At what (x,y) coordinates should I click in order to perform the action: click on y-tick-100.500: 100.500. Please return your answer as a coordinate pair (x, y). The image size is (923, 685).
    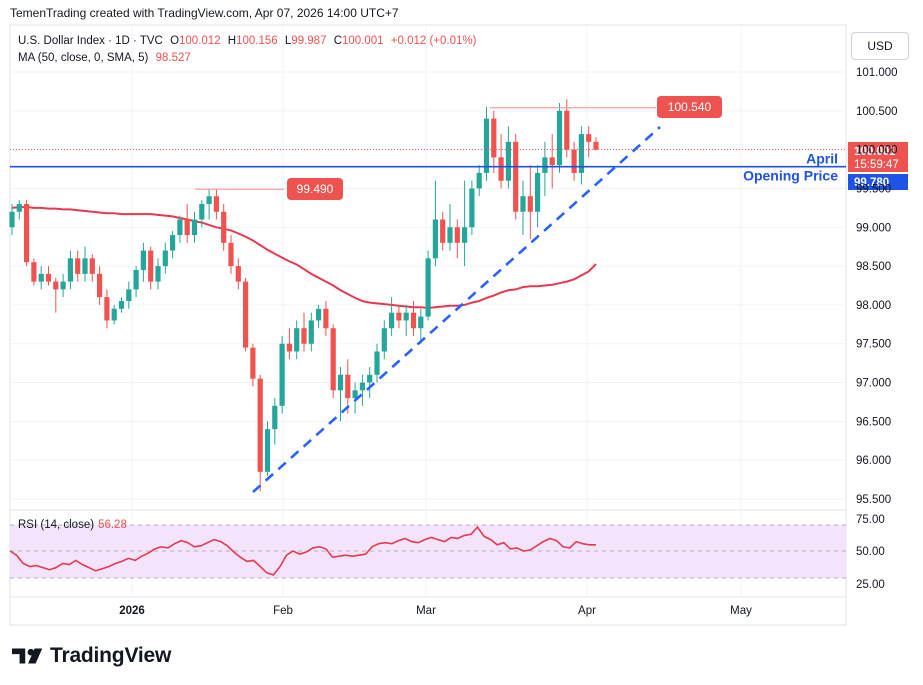
    Looking at the image, I should click on (877, 112).